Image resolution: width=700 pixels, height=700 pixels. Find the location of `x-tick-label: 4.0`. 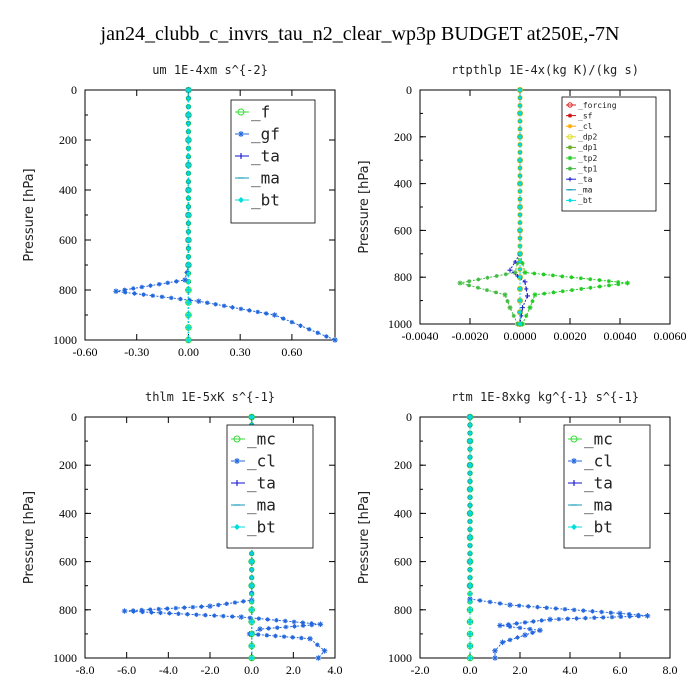

x-tick-label: 4.0 is located at coordinates (335, 670).